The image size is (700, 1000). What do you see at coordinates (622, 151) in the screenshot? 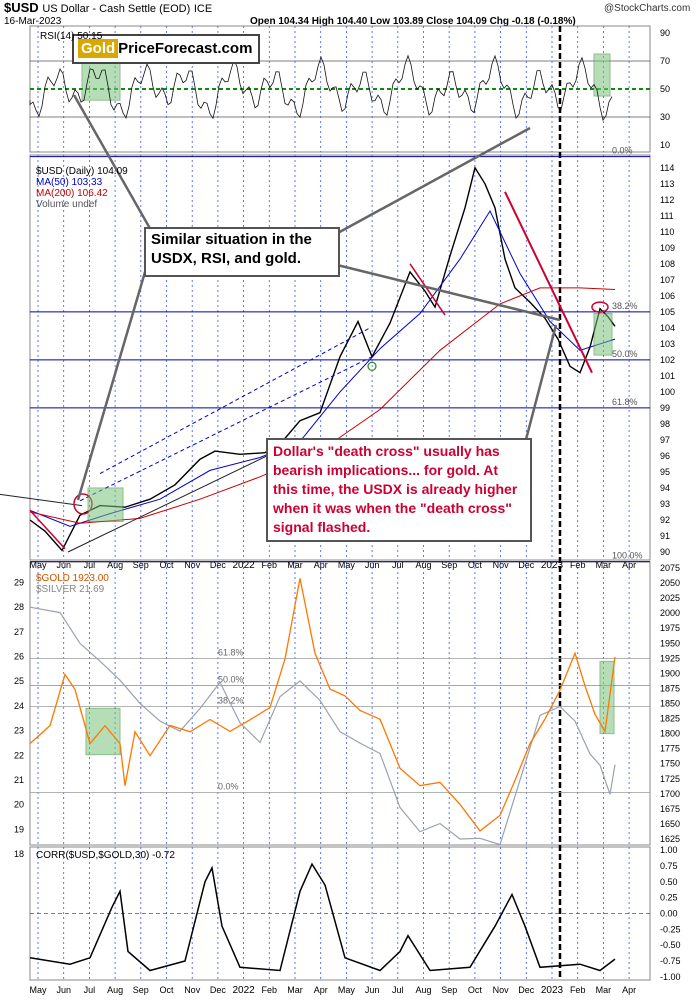
I see `usd-fib-label: 0.0%` at bounding box center [622, 151].